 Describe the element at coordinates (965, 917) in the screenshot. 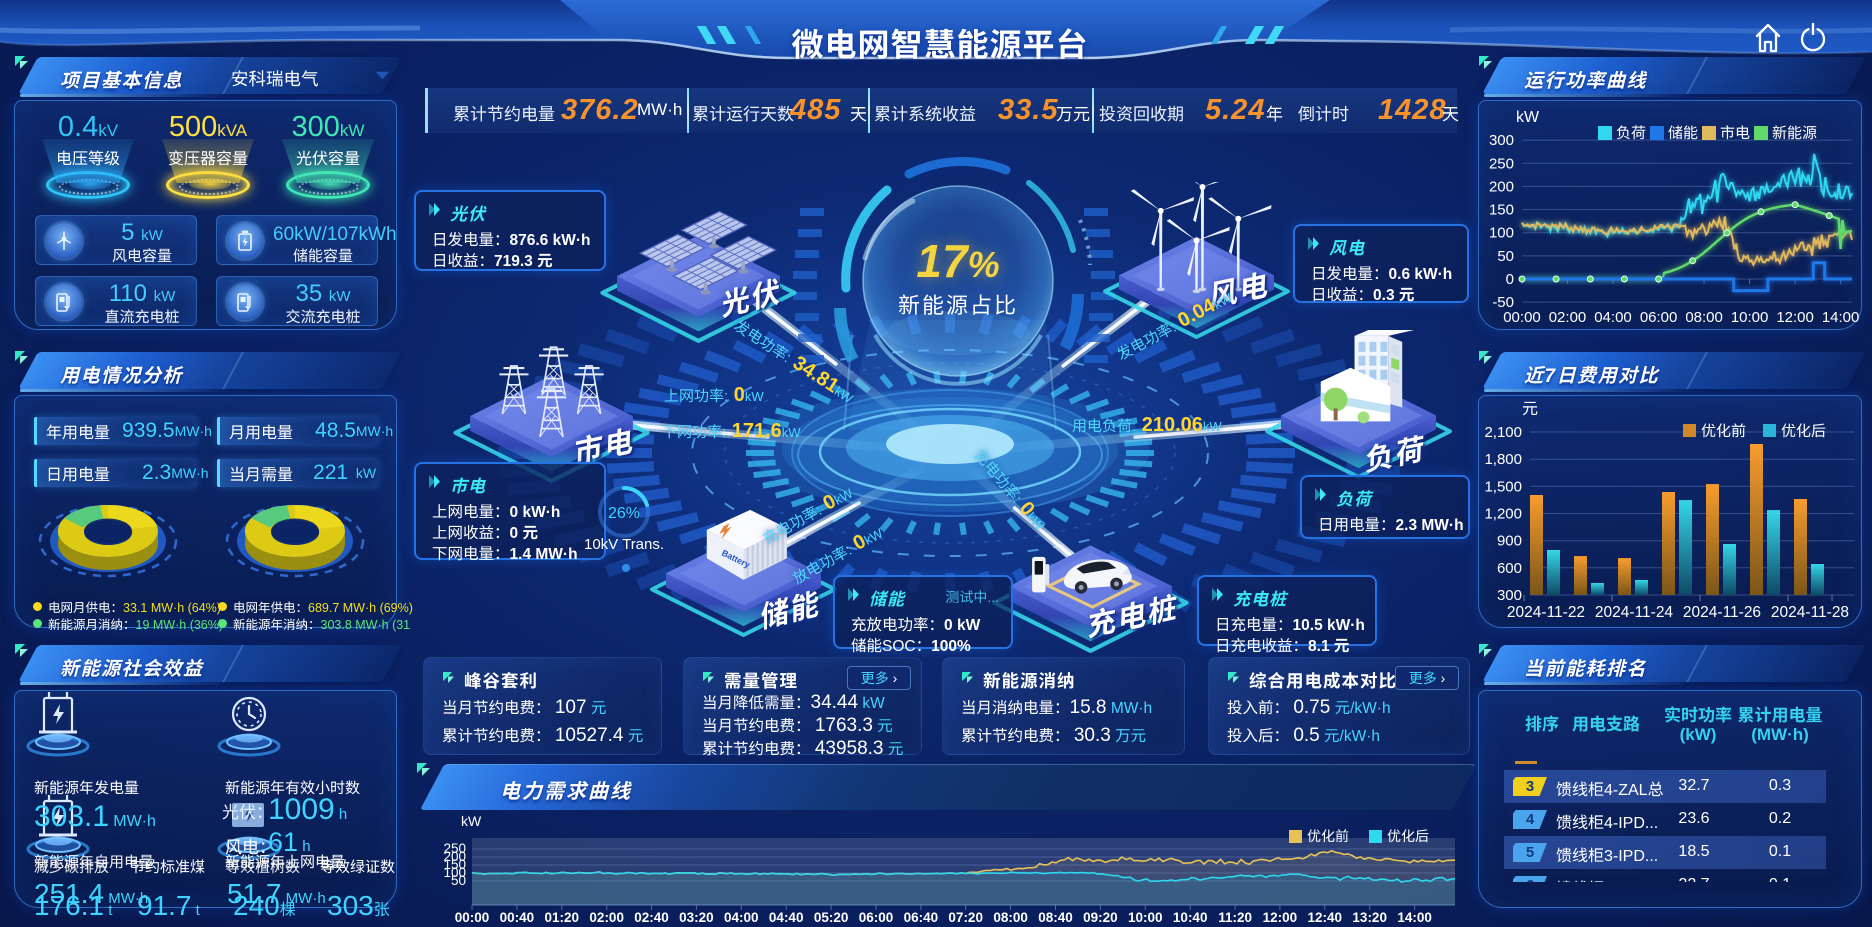

I see `svg-text: 07:20` at that location.